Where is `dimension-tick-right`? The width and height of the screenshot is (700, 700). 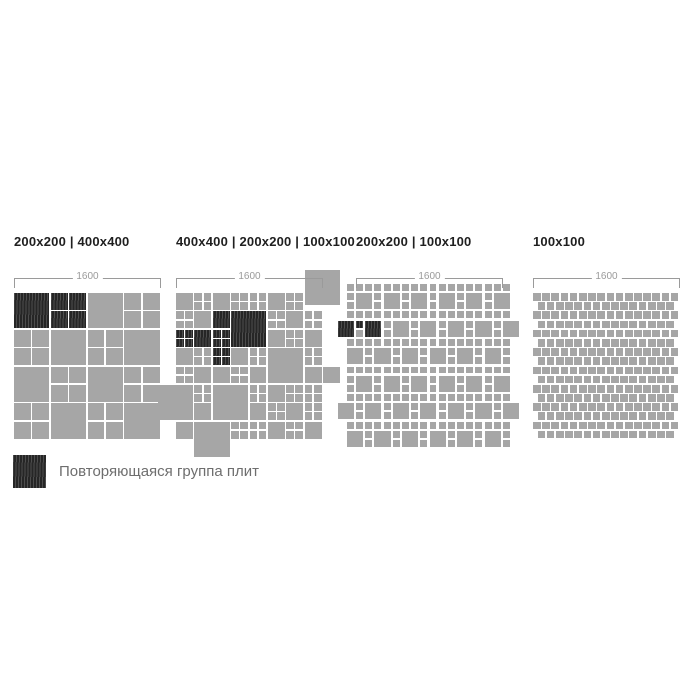
dimension-tick-right is located at coordinates (322, 283).